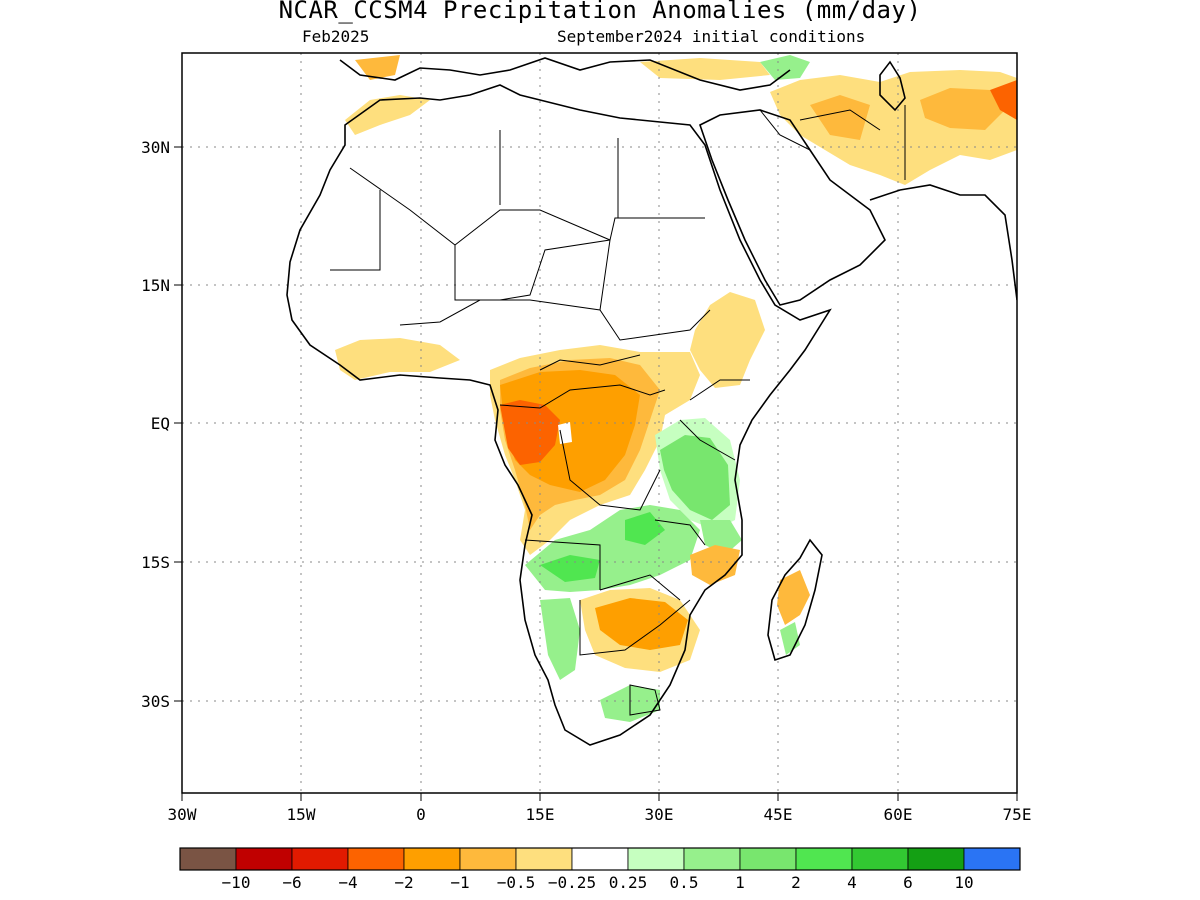 The image size is (1200, 900). Describe the element at coordinates (377, 67) in the screenshot. I see `anomaly-iberia-dry` at that location.